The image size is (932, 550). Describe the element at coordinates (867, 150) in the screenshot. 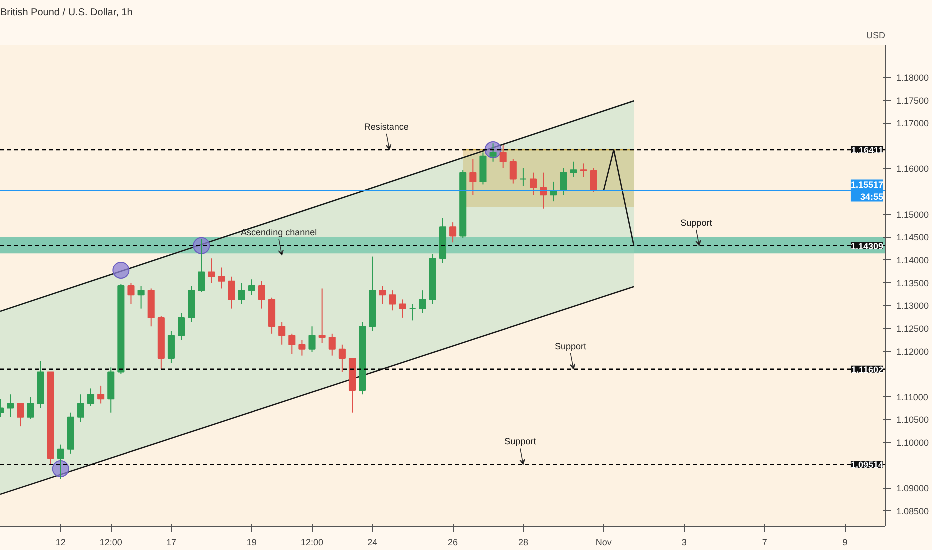

I see `ref-line-label: 1.16411` at that location.